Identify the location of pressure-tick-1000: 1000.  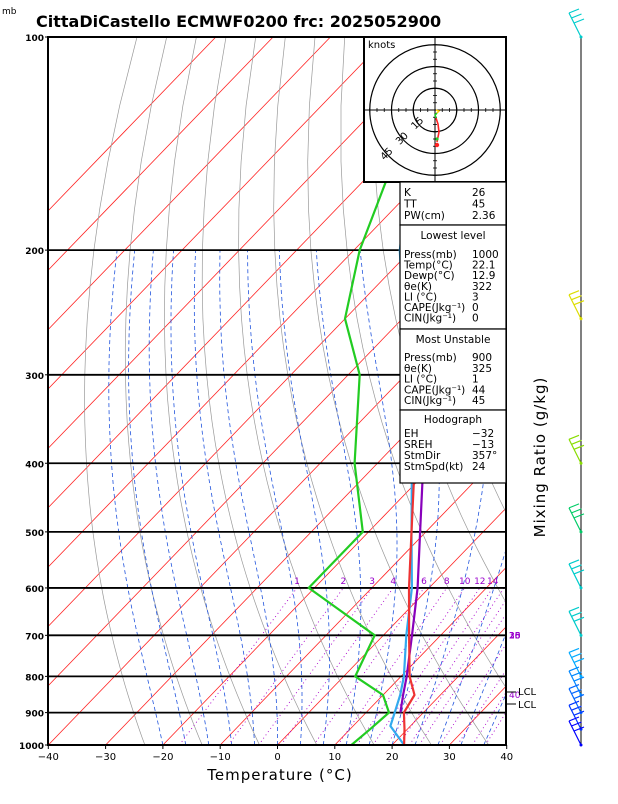
(31, 747).